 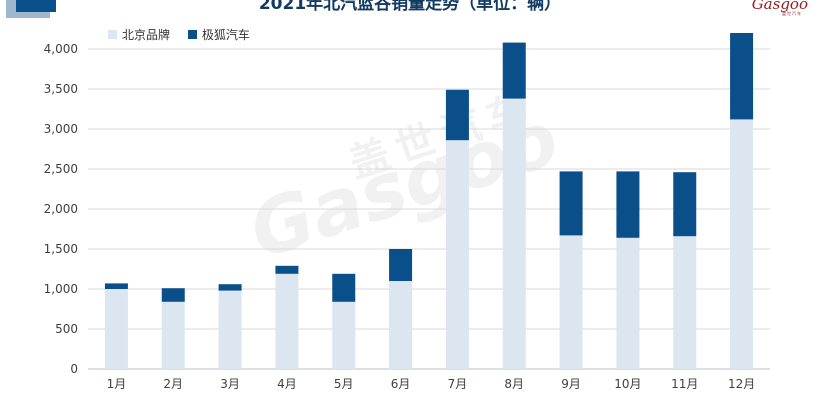 What do you see at coordinates (66, 329) in the screenshot?
I see `y-tick-label: 500` at bounding box center [66, 329].